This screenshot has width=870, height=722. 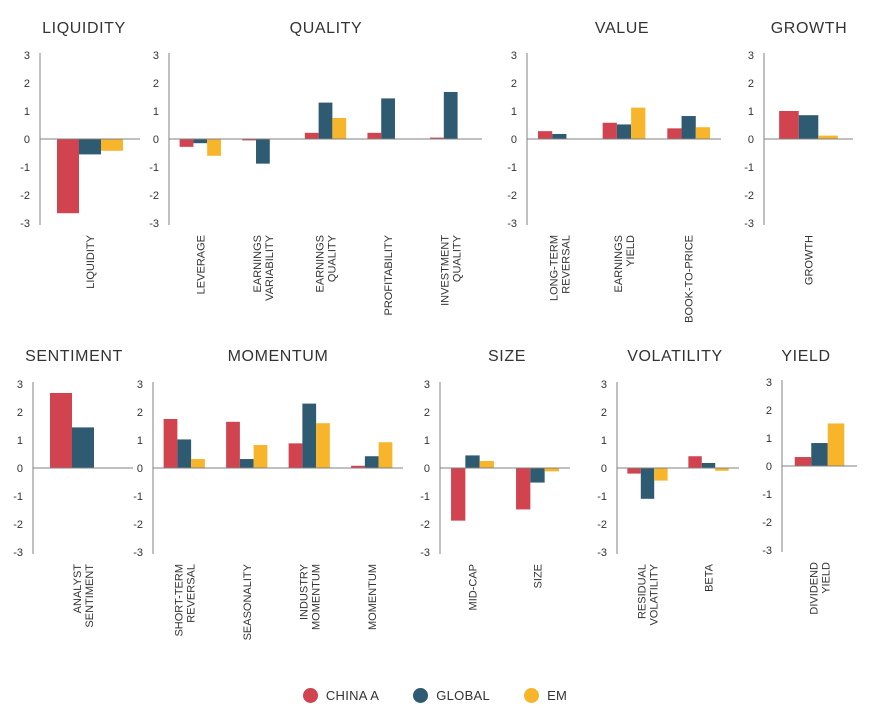 I want to click on panel-title-size: SIZE, so click(x=507, y=356).